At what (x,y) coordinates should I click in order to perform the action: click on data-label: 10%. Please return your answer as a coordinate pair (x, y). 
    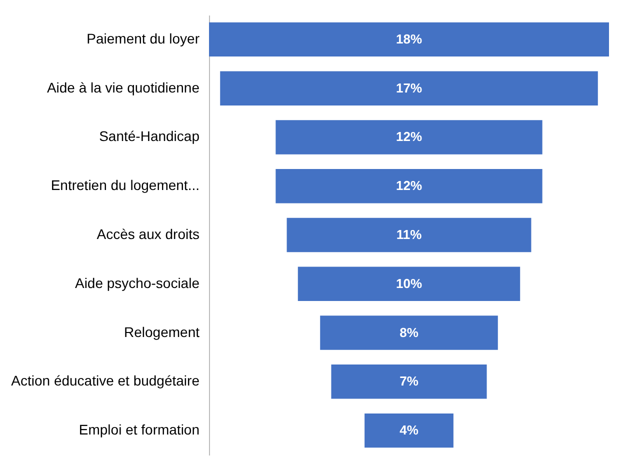
    Looking at the image, I should click on (409, 283).